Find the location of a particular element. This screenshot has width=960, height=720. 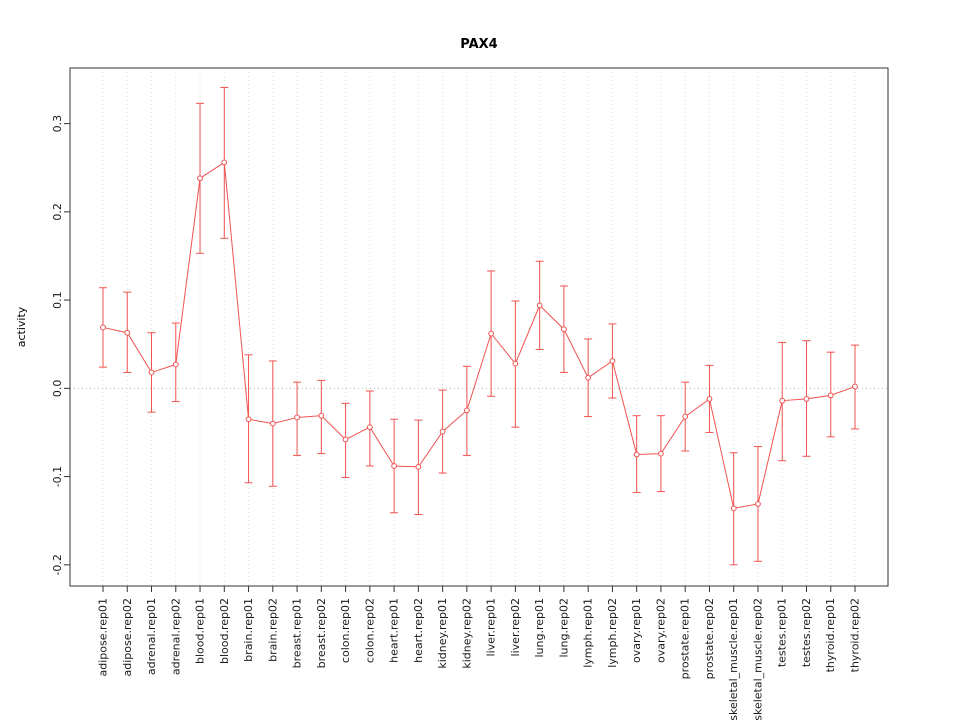

x-tick-label: adipose.rep02 is located at coordinates (127, 637).